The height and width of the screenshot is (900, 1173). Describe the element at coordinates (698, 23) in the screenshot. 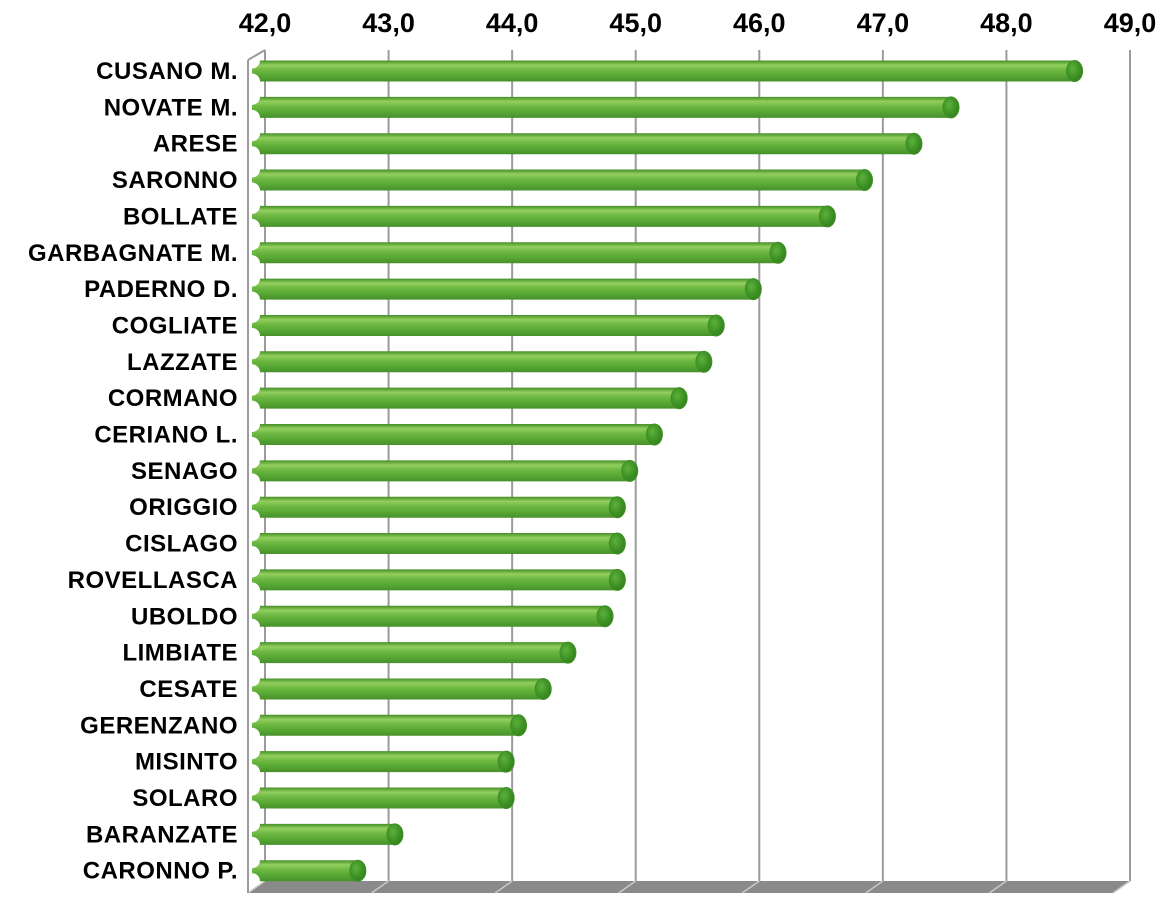

I see `top-axis-labels: 42,0 43,0 44,0 45,0 46,0 47,0 48,0 49,0` at that location.